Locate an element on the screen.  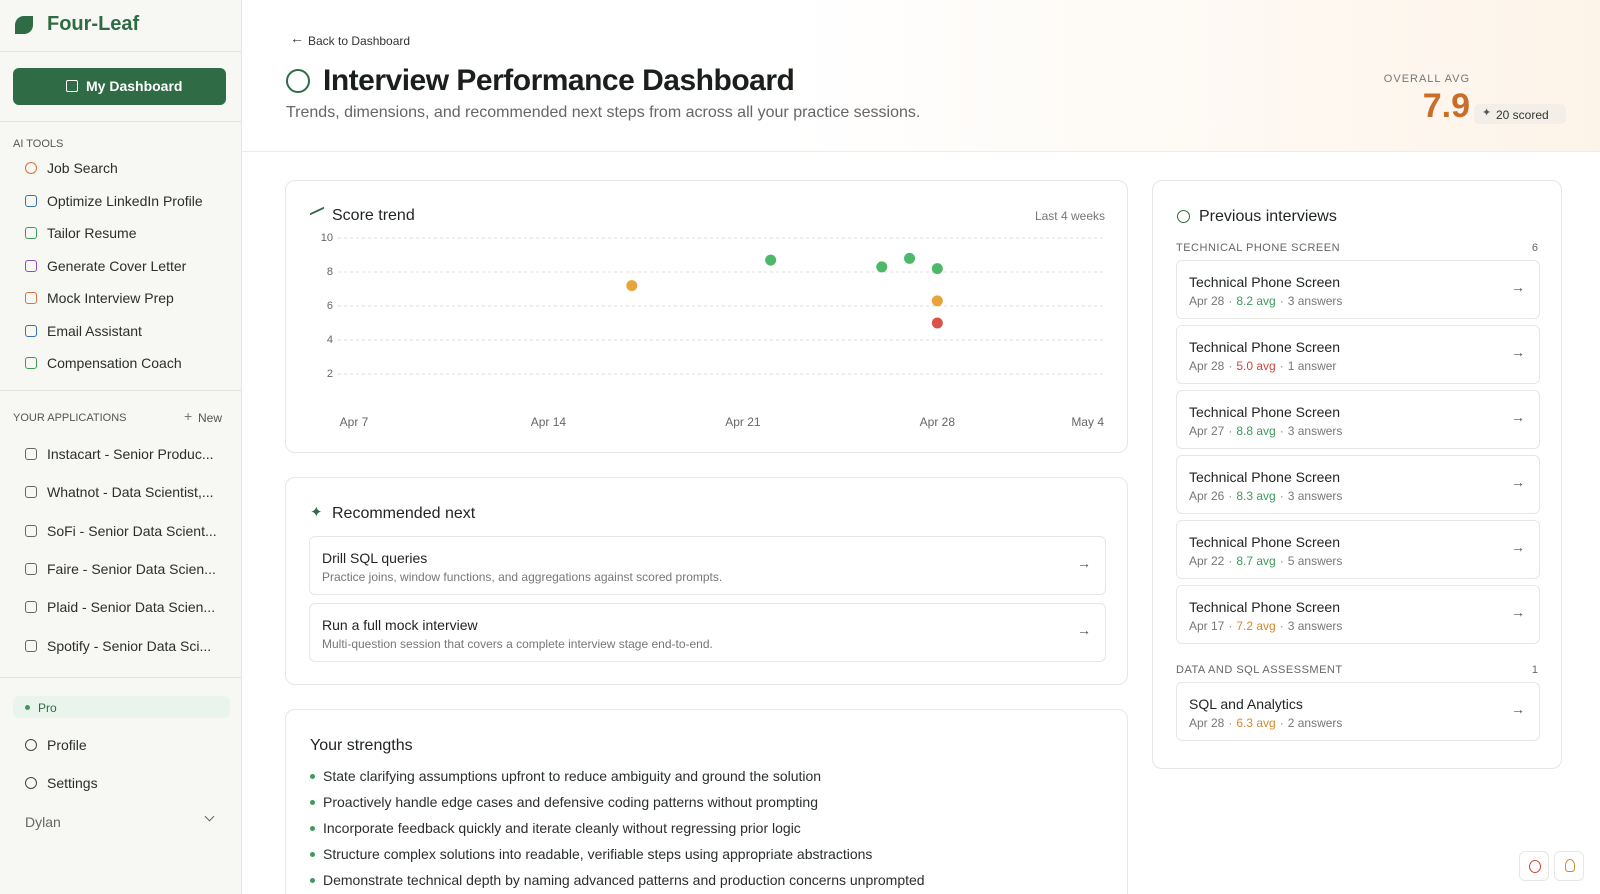
nav-label: Mock Interview Prep is located at coordinates (110, 298).